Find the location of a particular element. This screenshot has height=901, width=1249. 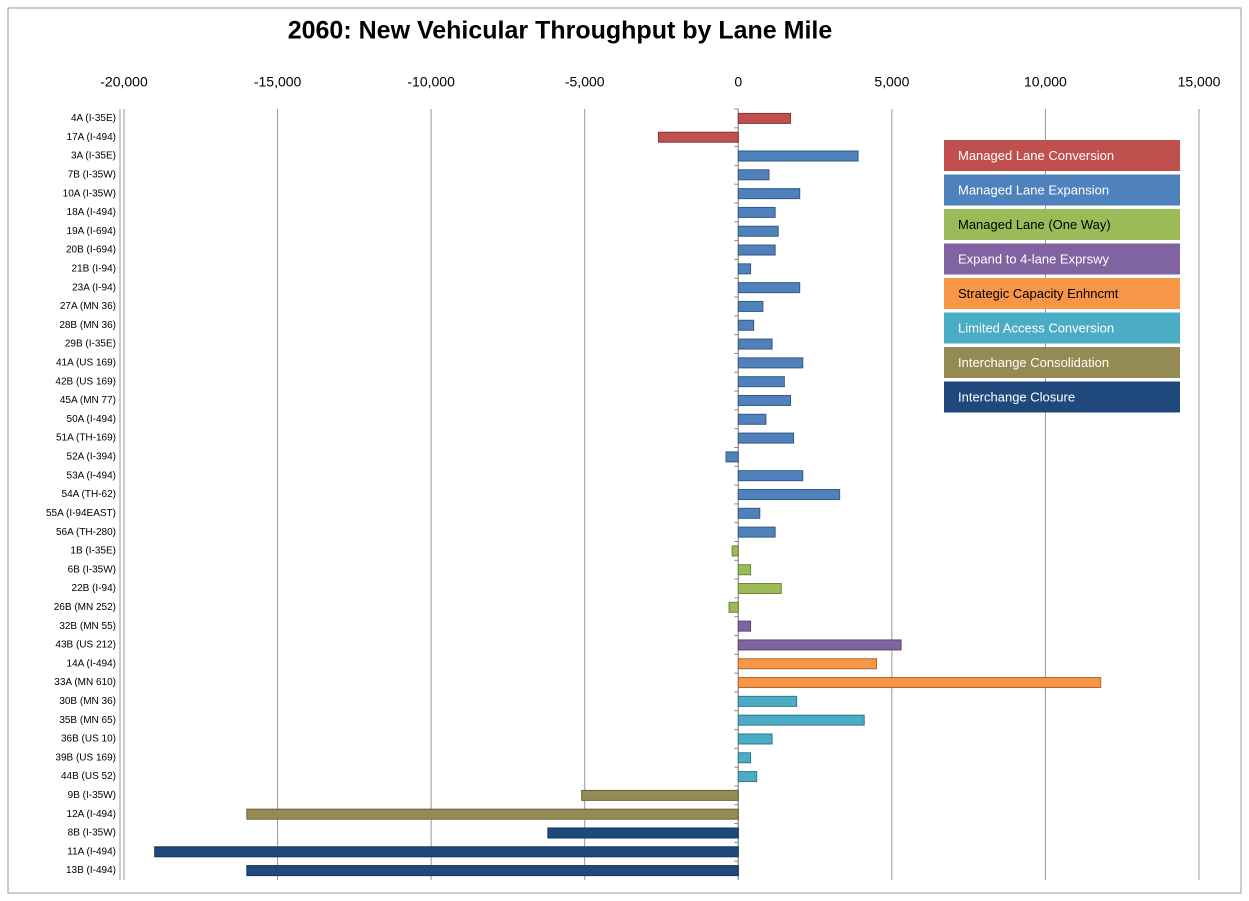

x-tick-label: 15,000 is located at coordinates (1199, 82).